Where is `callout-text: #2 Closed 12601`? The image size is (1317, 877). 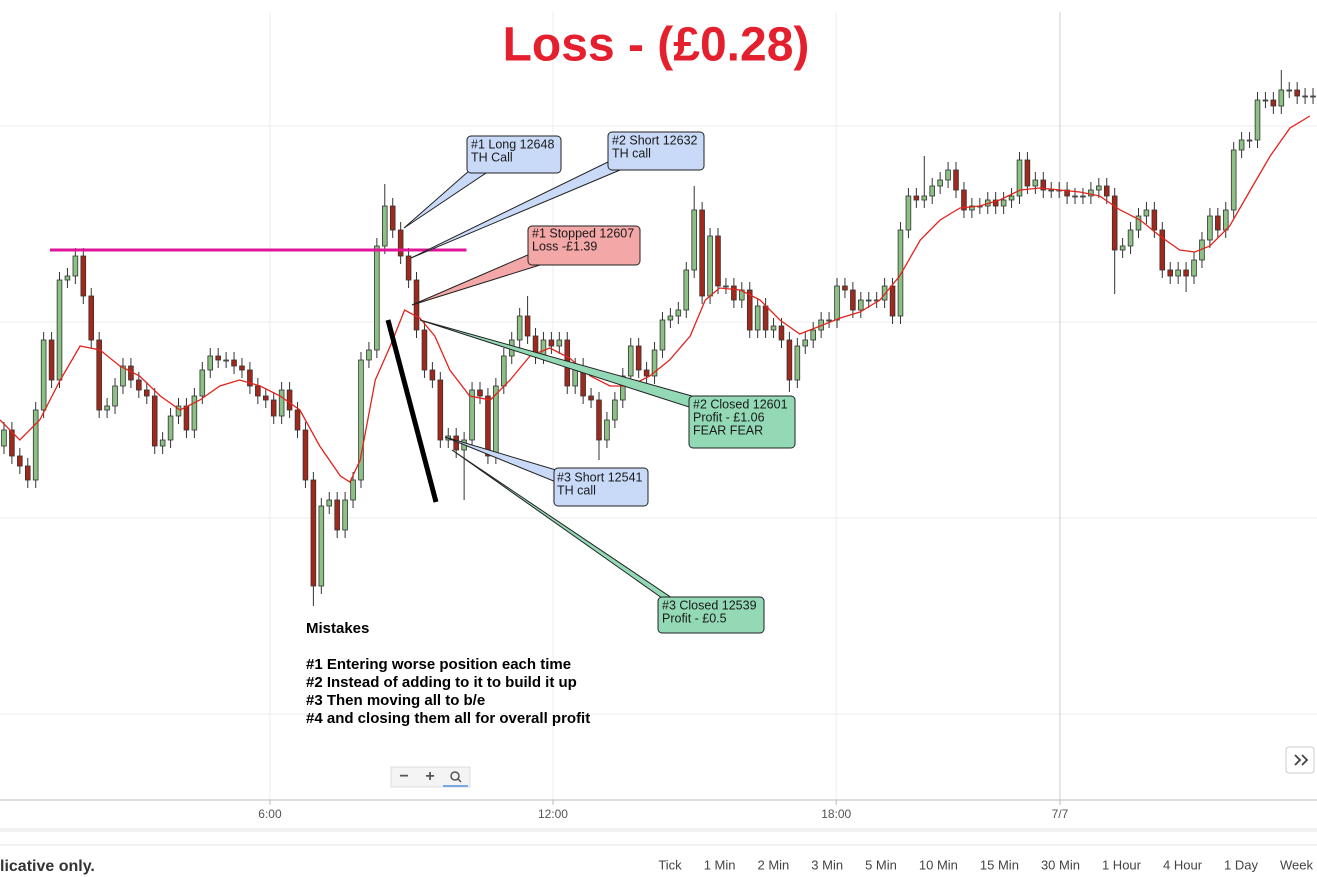
callout-text: #2 Closed 12601 is located at coordinates (740, 404).